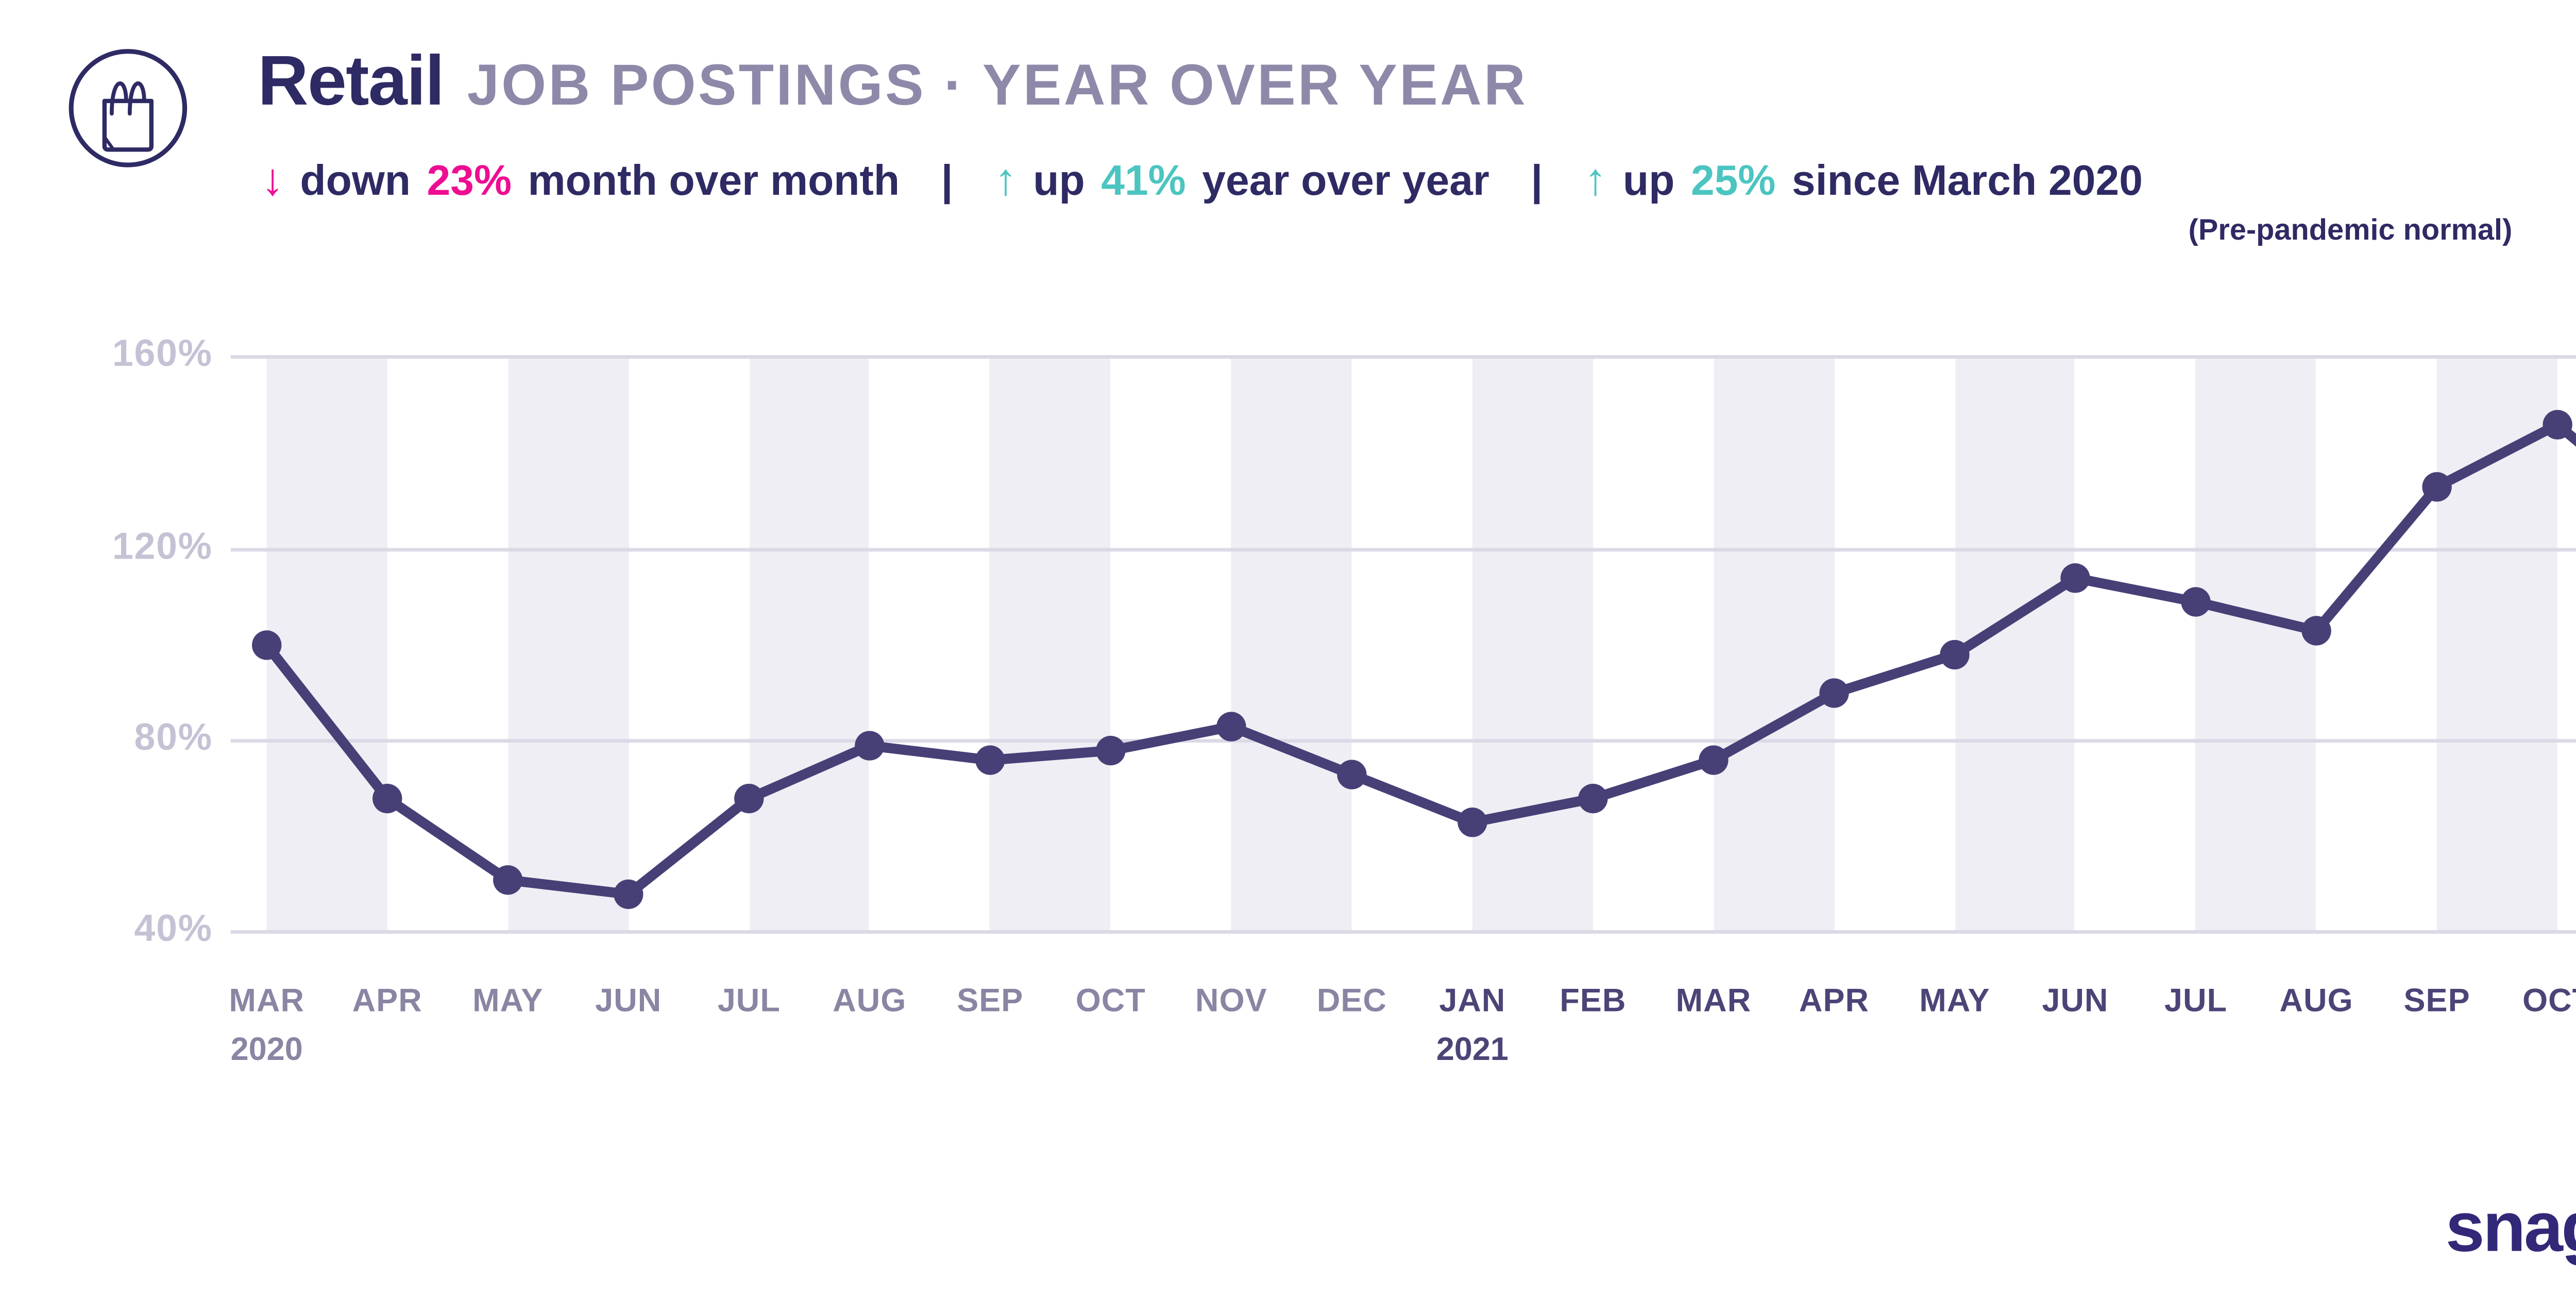 The image size is (2576, 1314). I want to click on down-arrow-icon: ↓, so click(272, 180).